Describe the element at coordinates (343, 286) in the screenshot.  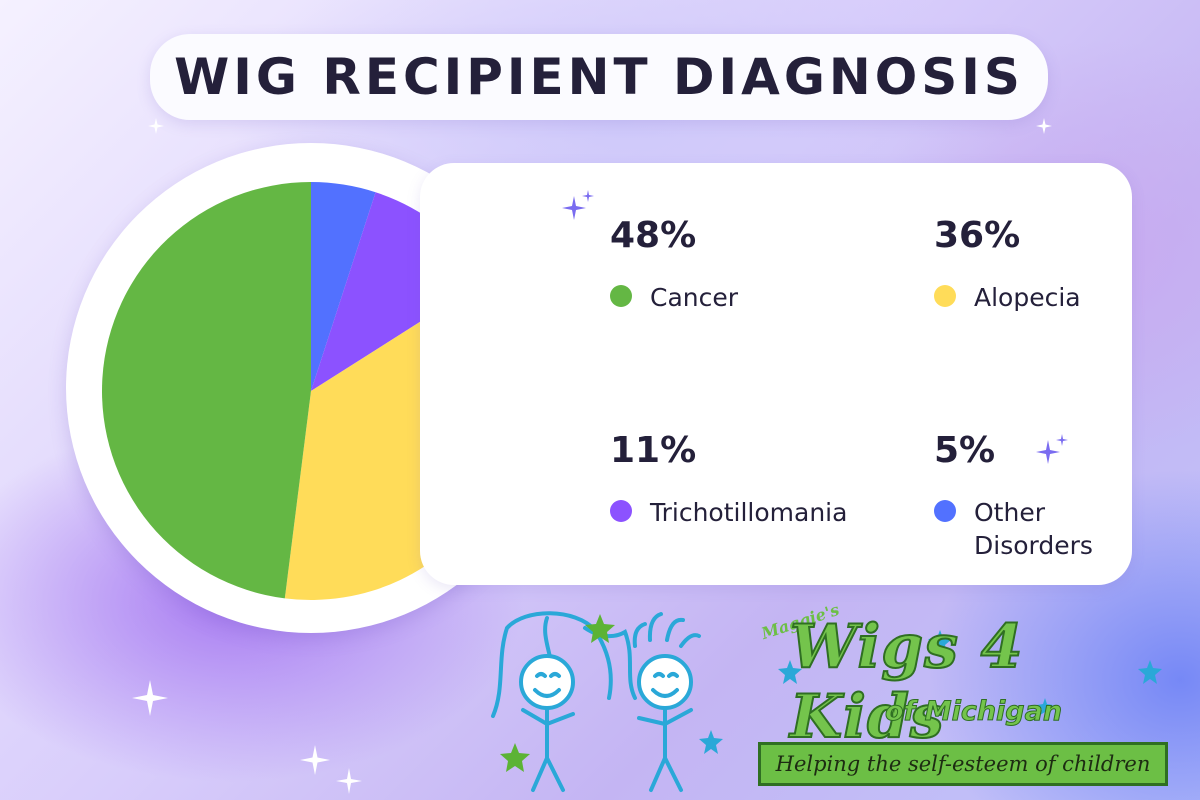
I see `pie-slice-other-disorders` at that location.